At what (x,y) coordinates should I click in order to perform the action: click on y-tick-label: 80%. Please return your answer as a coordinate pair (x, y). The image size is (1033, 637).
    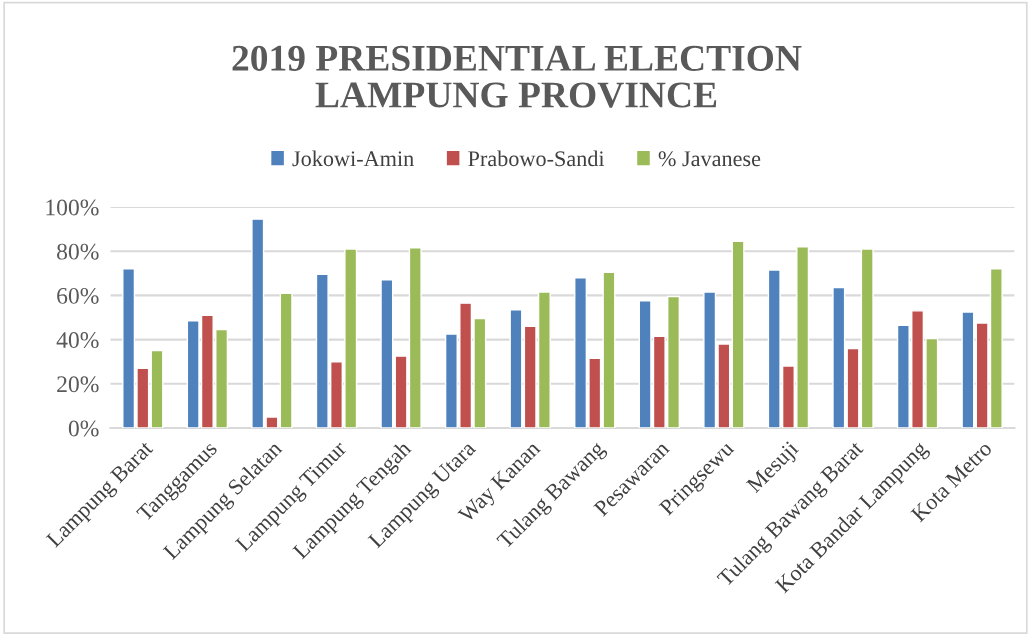
    Looking at the image, I should click on (78, 251).